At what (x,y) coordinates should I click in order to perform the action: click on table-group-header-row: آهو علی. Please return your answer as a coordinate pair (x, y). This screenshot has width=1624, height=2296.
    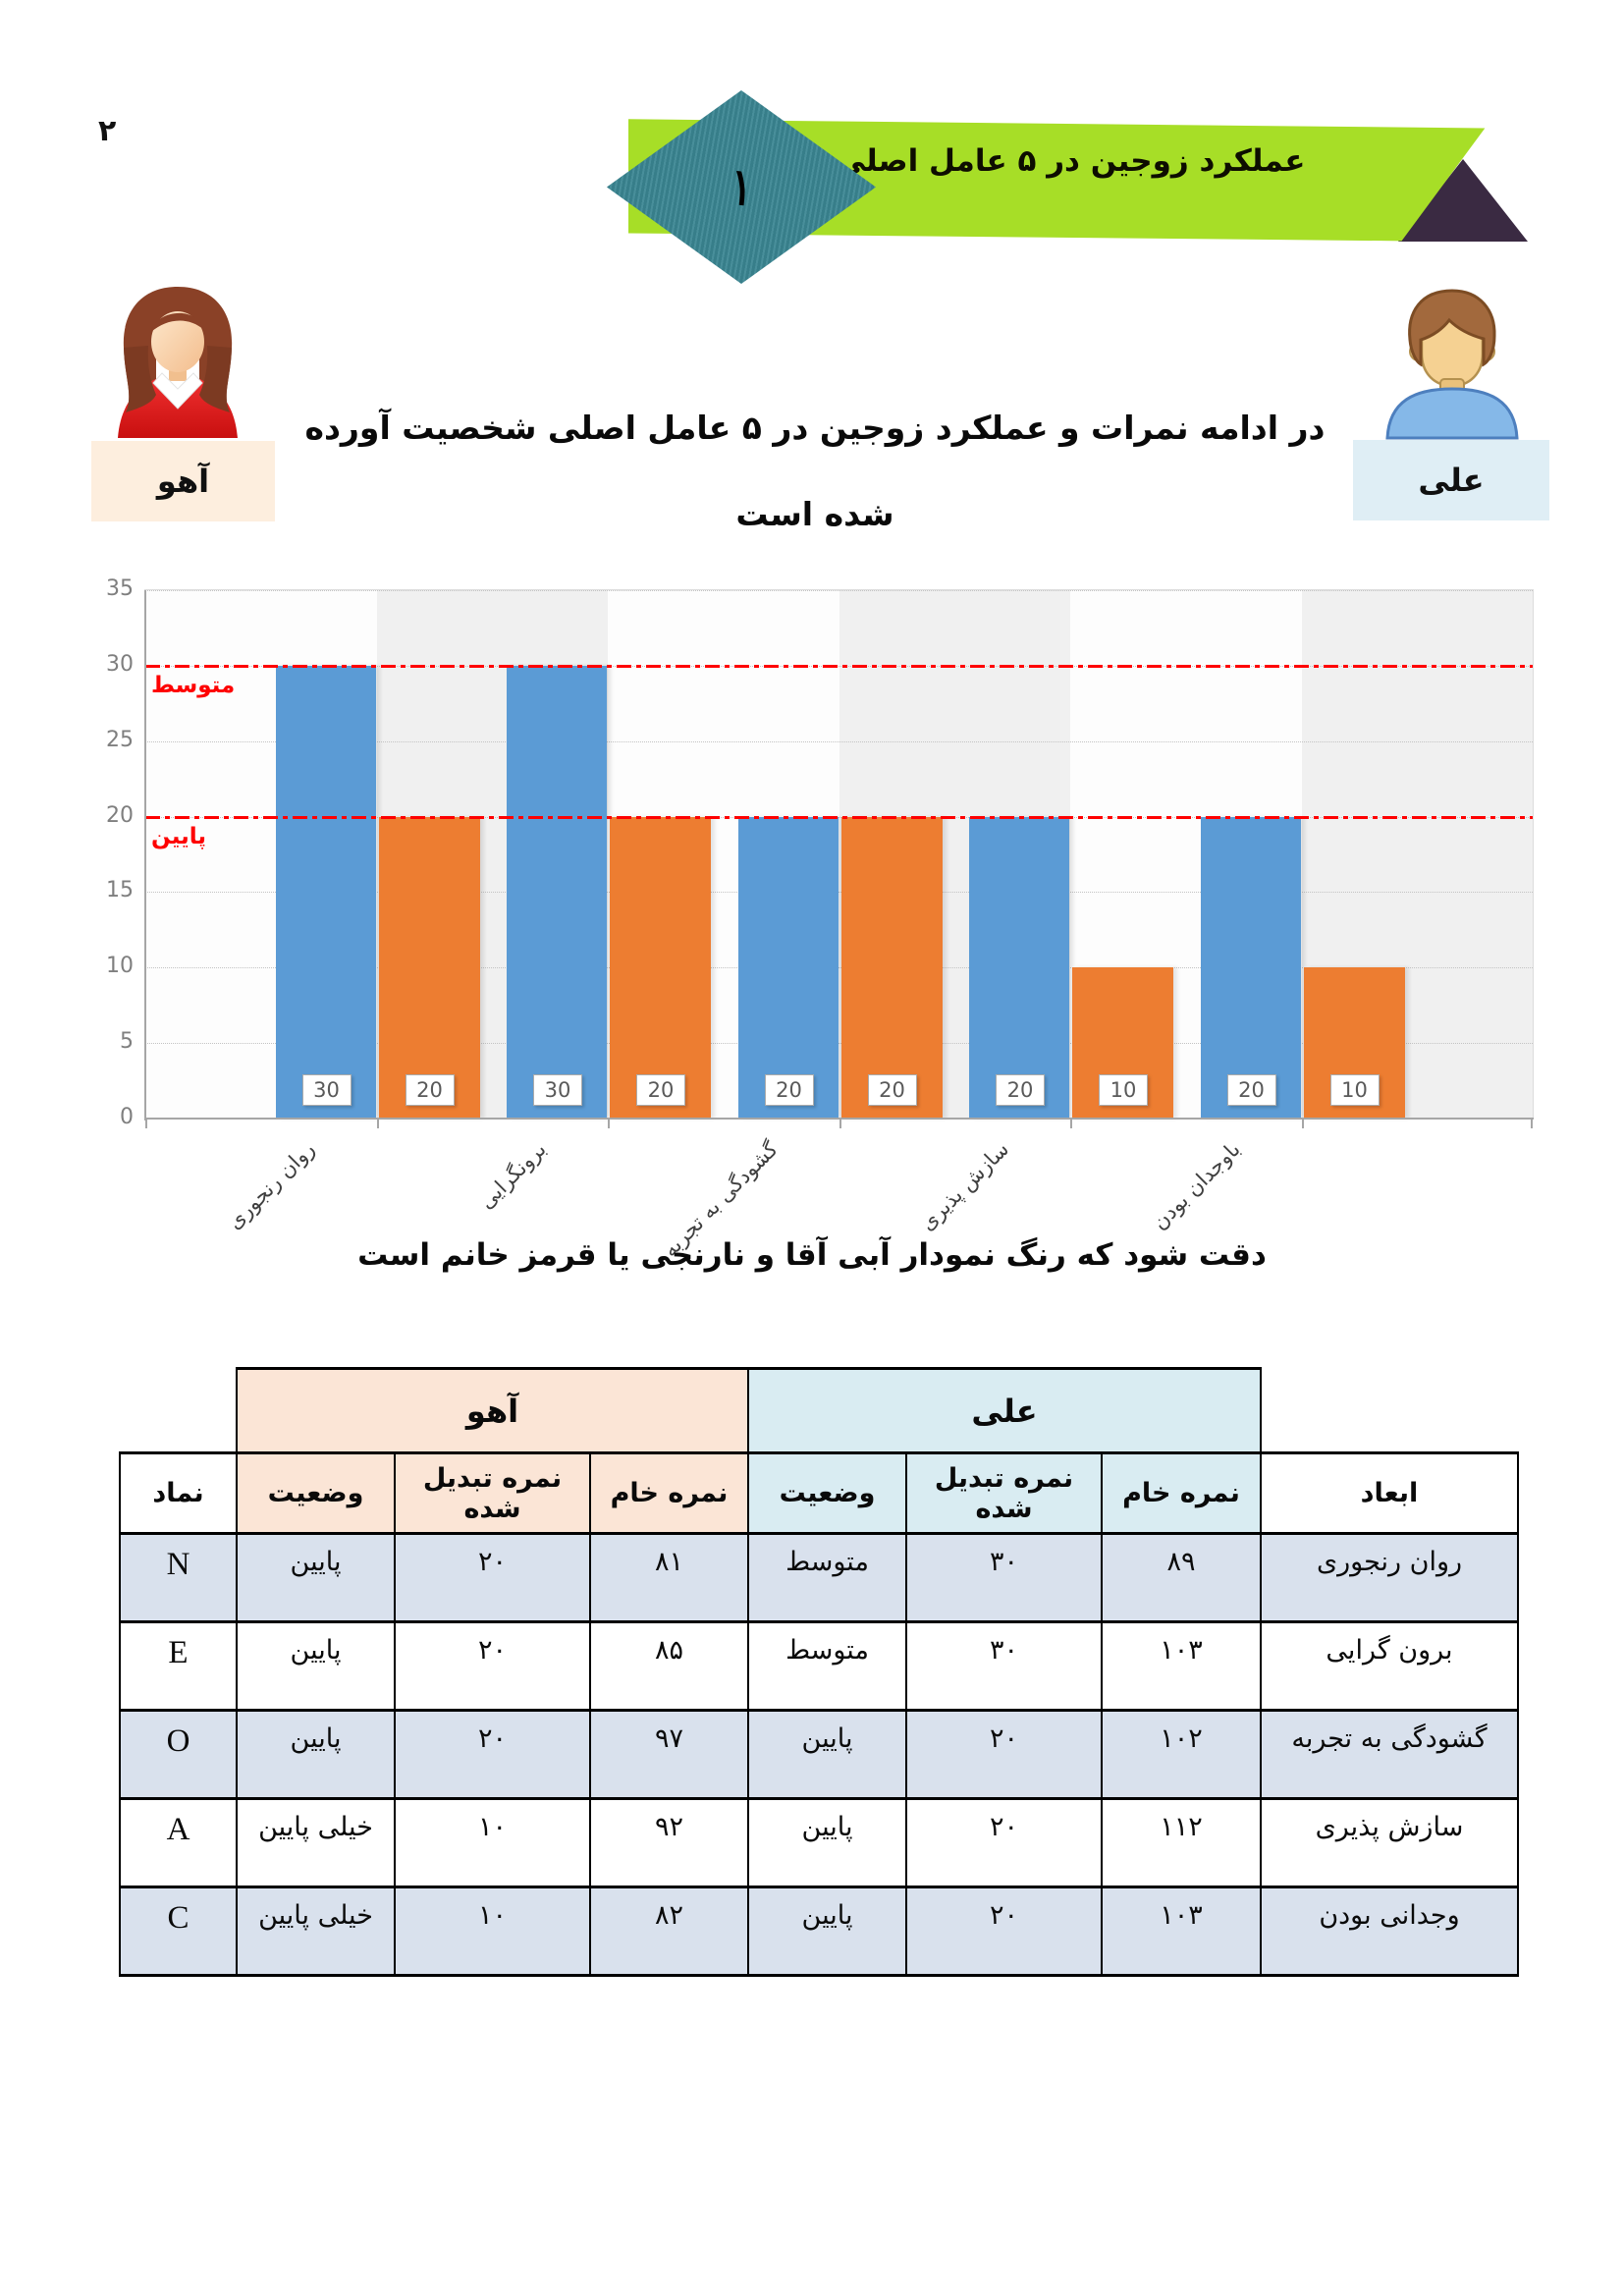
    Looking at the image, I should click on (819, 1410).